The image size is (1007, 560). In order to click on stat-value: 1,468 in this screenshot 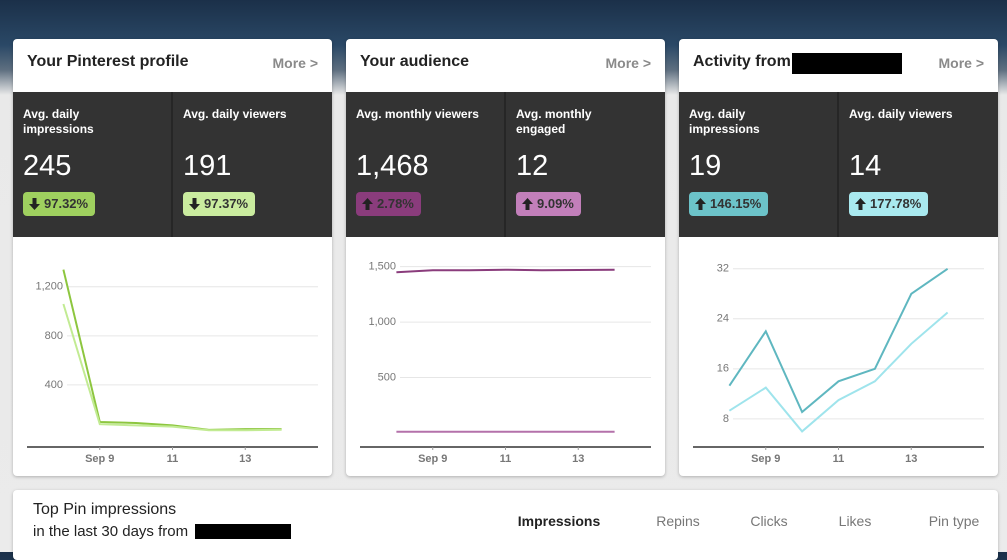, I will do `click(392, 166)`.